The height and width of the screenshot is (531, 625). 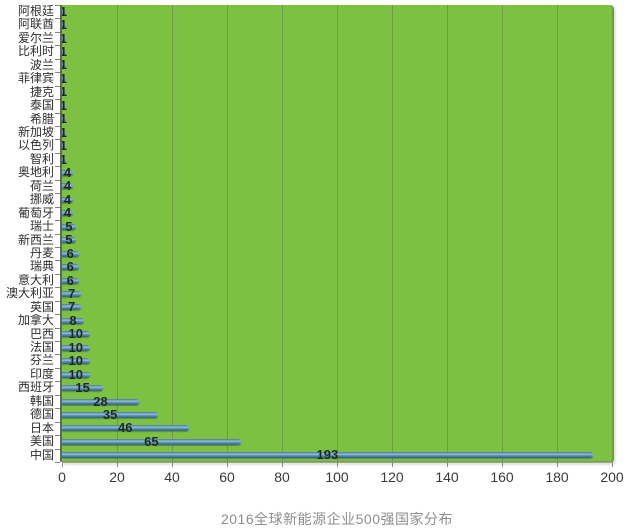 What do you see at coordinates (35, 146) in the screenshot?
I see `y-axis-label: 以色列` at bounding box center [35, 146].